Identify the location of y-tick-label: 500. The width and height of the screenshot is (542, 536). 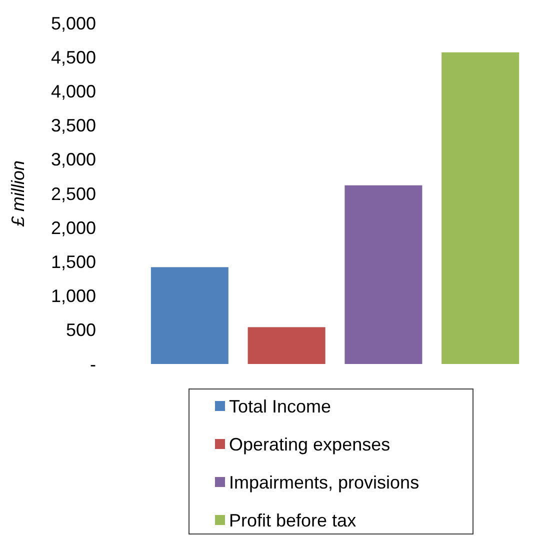
(81, 330).